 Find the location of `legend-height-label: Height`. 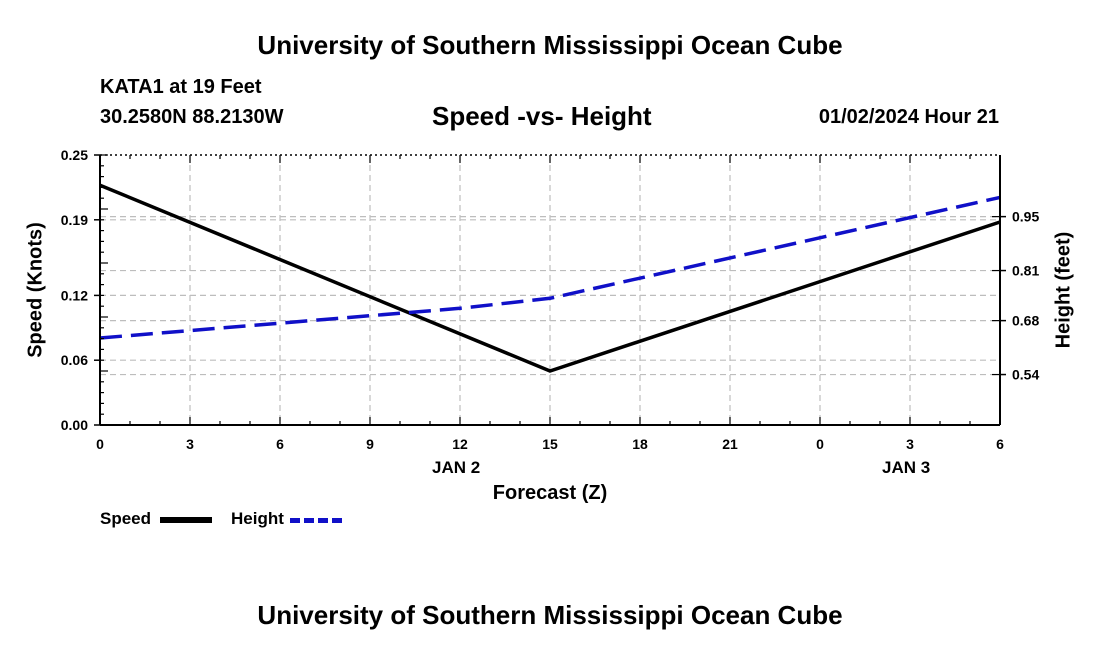

legend-height-label: Height is located at coordinates (257, 518).